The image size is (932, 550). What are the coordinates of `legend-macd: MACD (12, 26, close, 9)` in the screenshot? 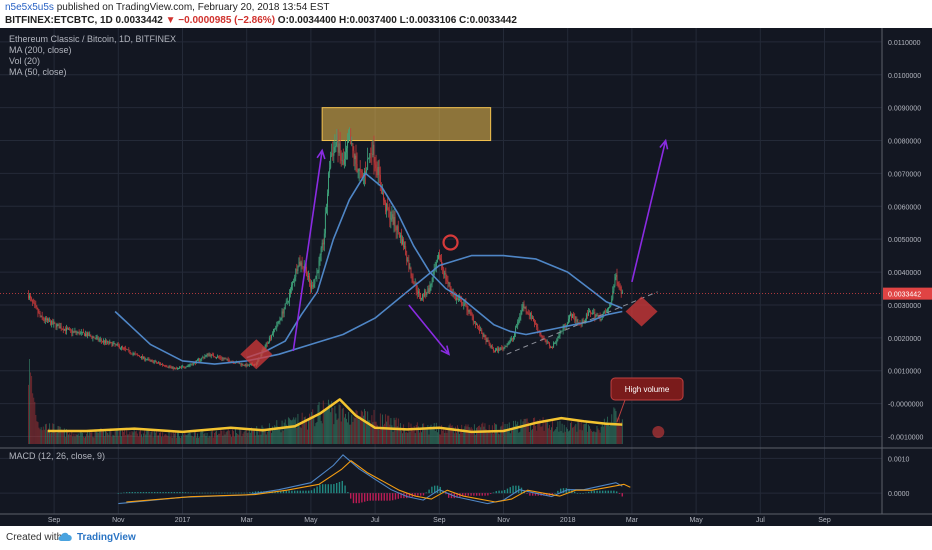 It's located at (57, 456).